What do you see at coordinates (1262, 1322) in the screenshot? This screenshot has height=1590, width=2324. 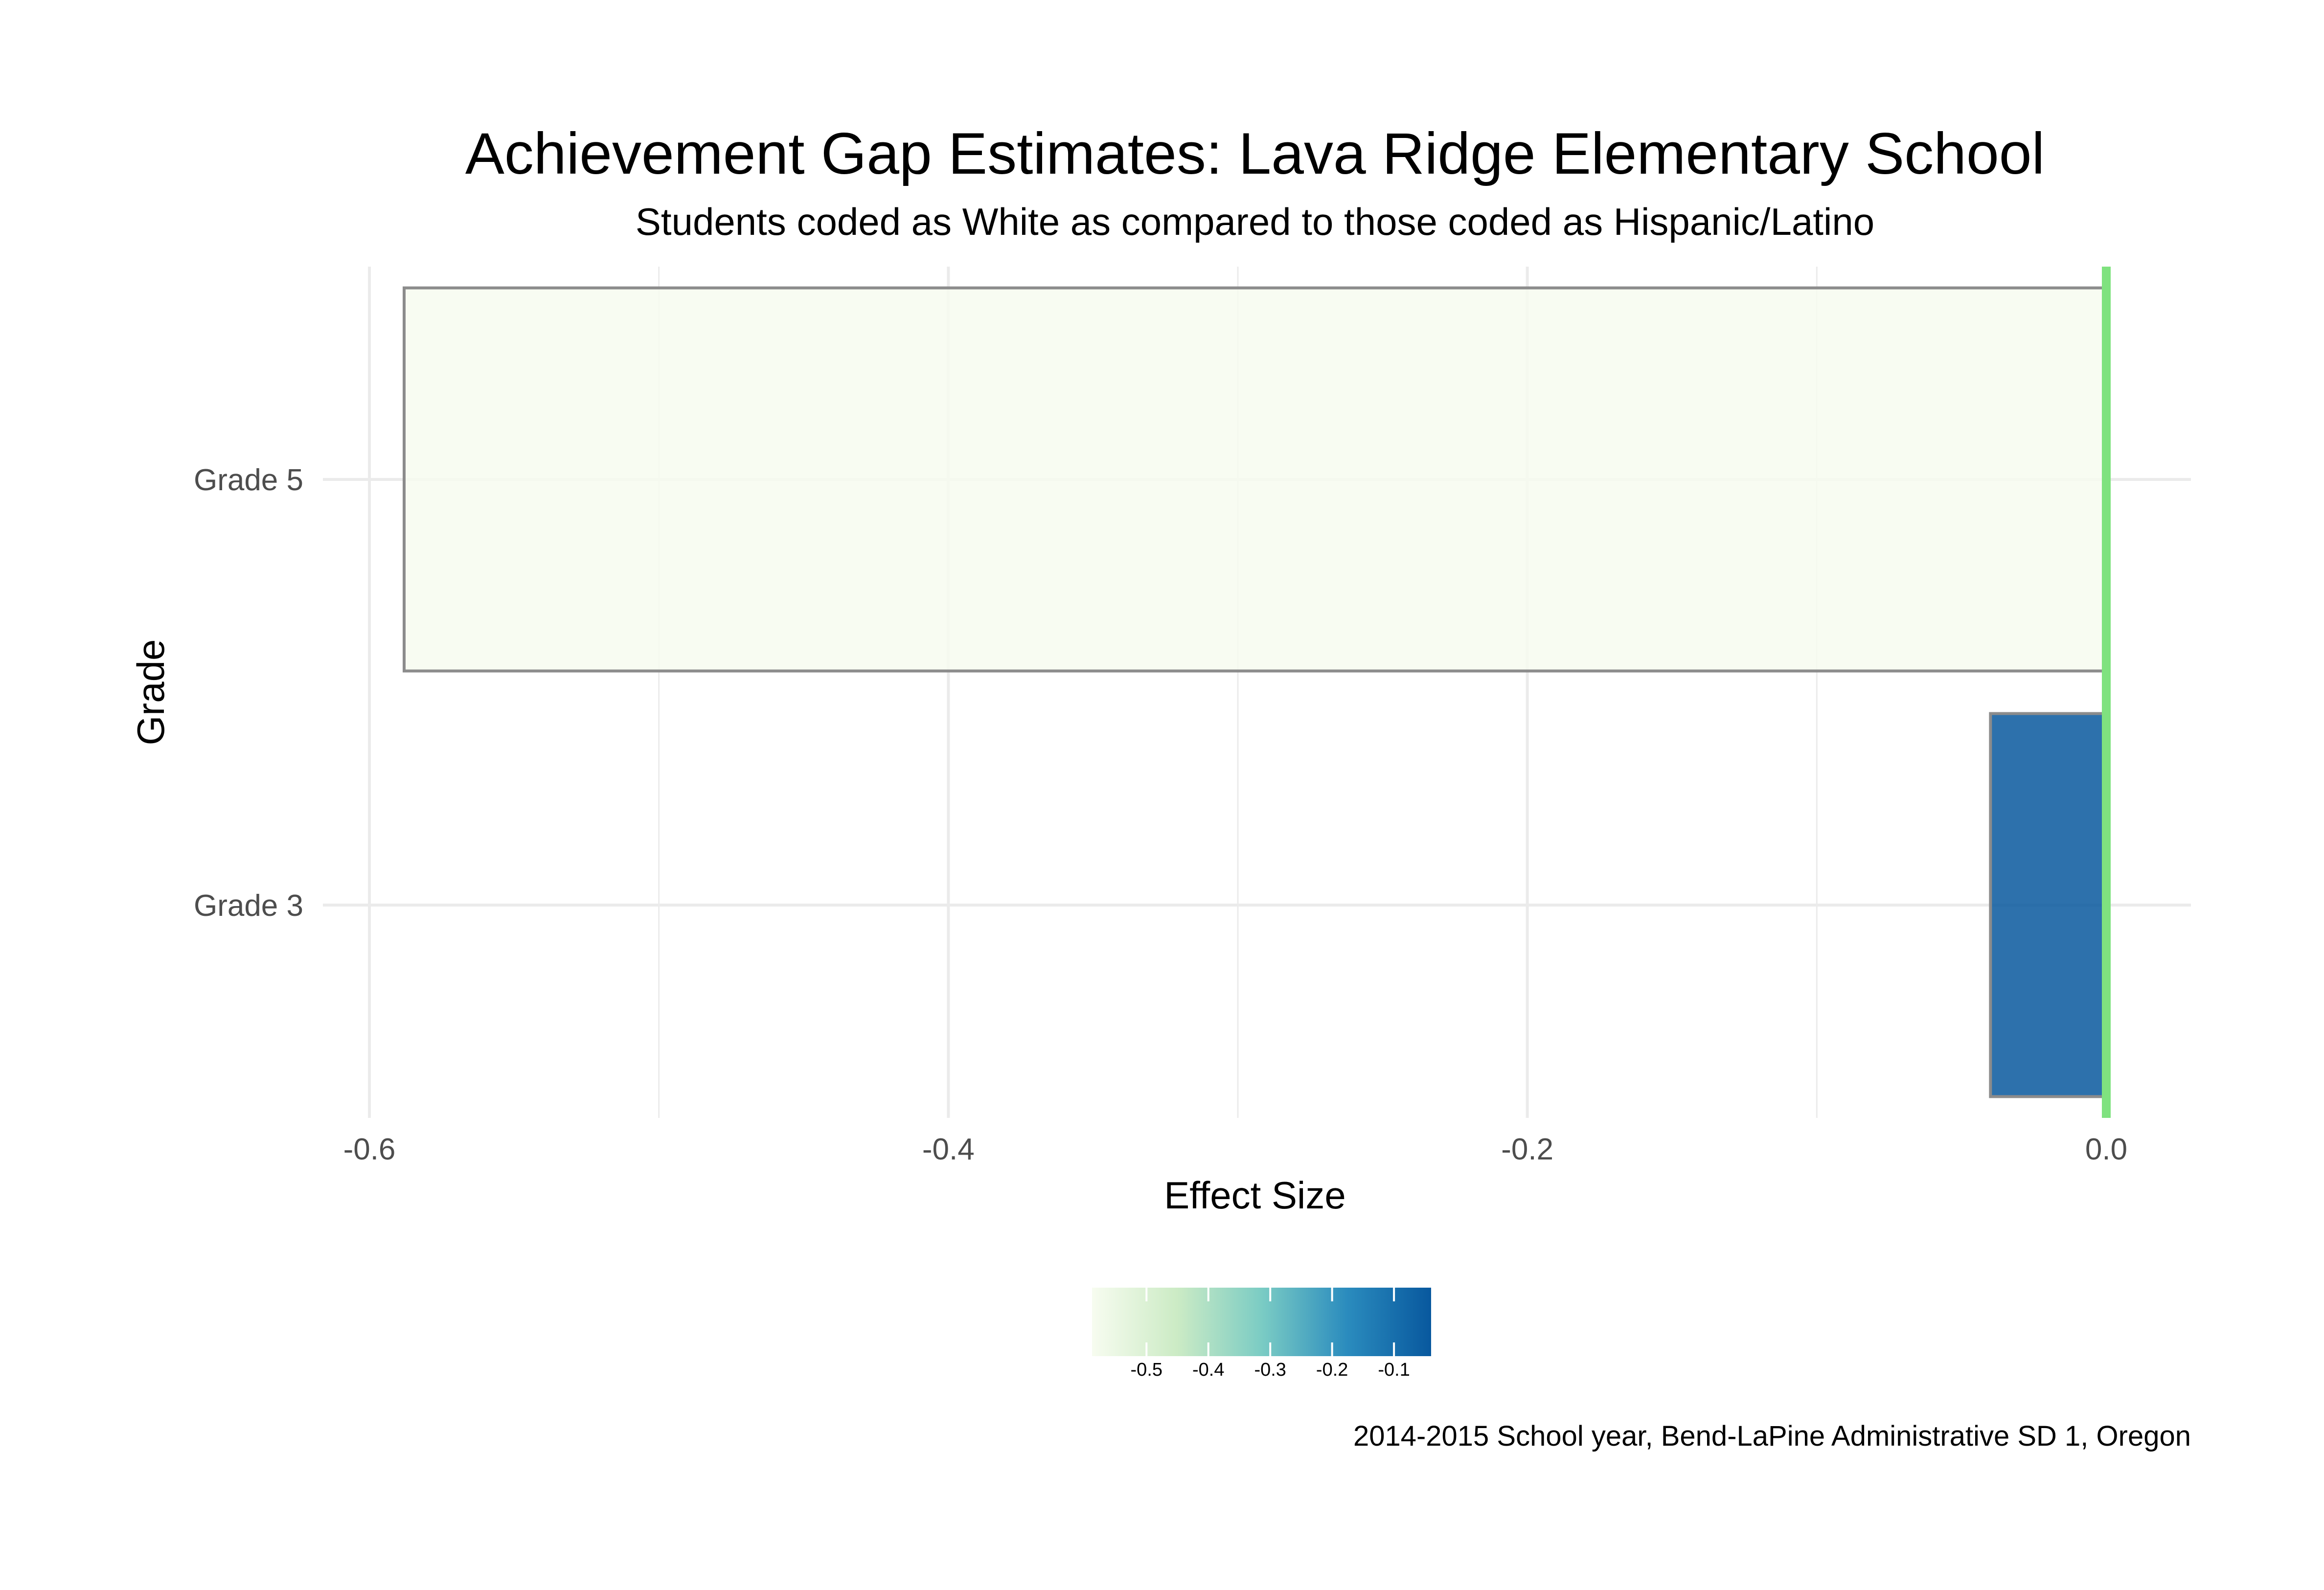 I see `colorbar-bar` at bounding box center [1262, 1322].